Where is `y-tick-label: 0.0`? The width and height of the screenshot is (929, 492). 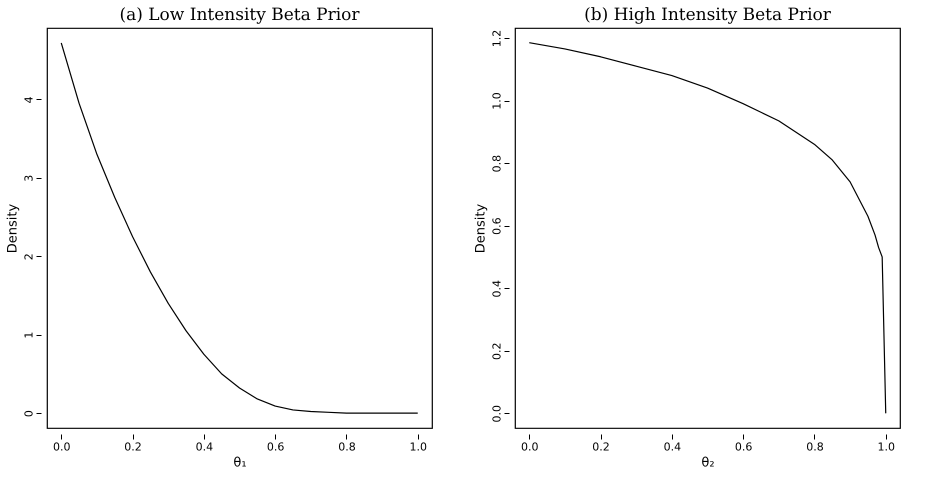 y-tick-label: 0.0 is located at coordinates (497, 414).